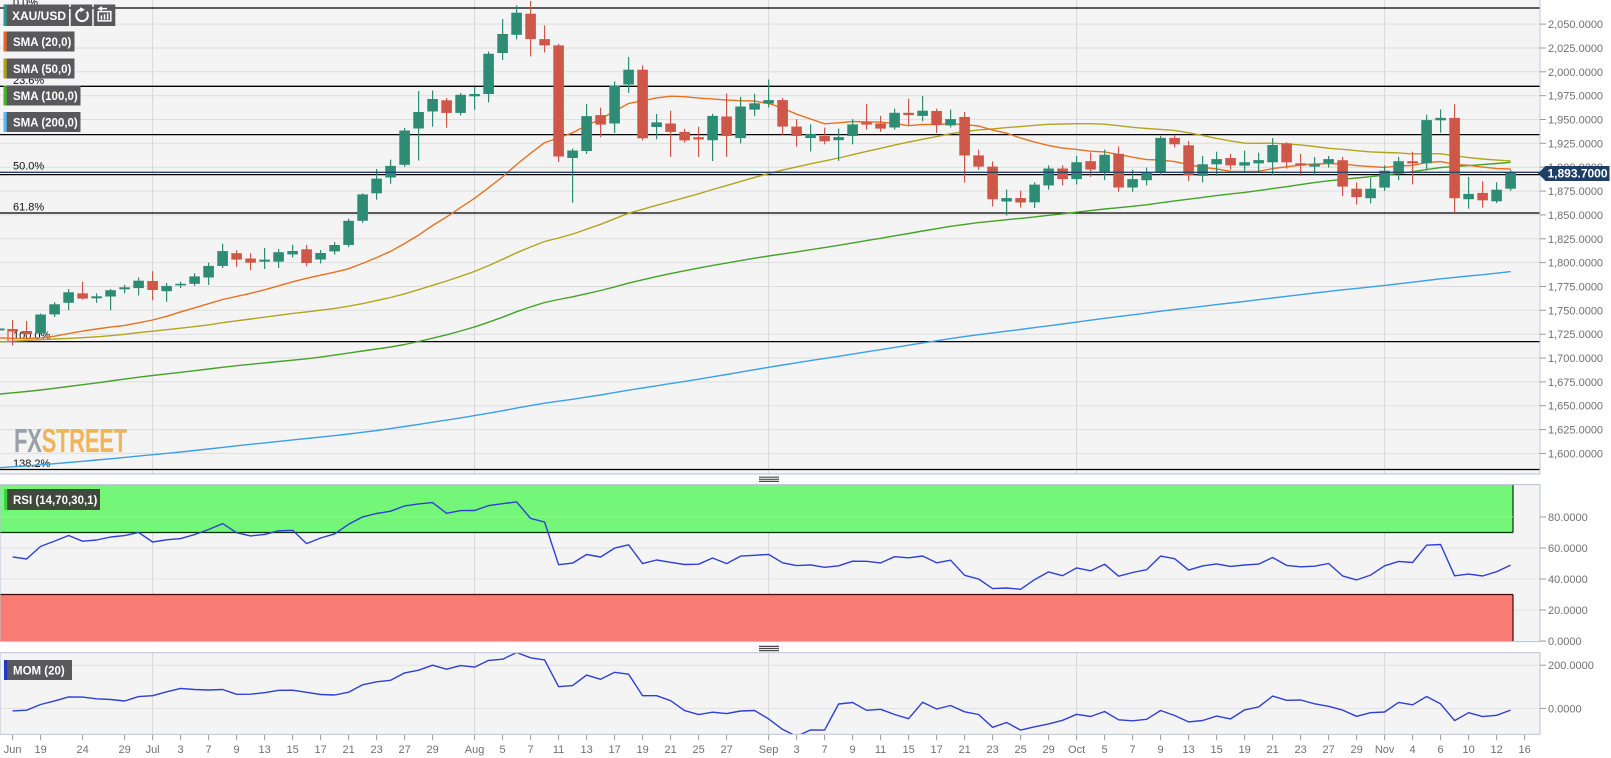 The height and width of the screenshot is (758, 1611). Describe the element at coordinates (1575, 121) in the screenshot. I see `svg-text: 1,950.0000` at that location.